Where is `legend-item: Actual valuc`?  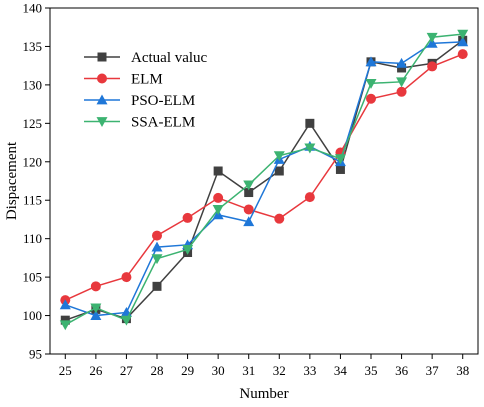 legend-item: Actual valuc is located at coordinates (146, 58).